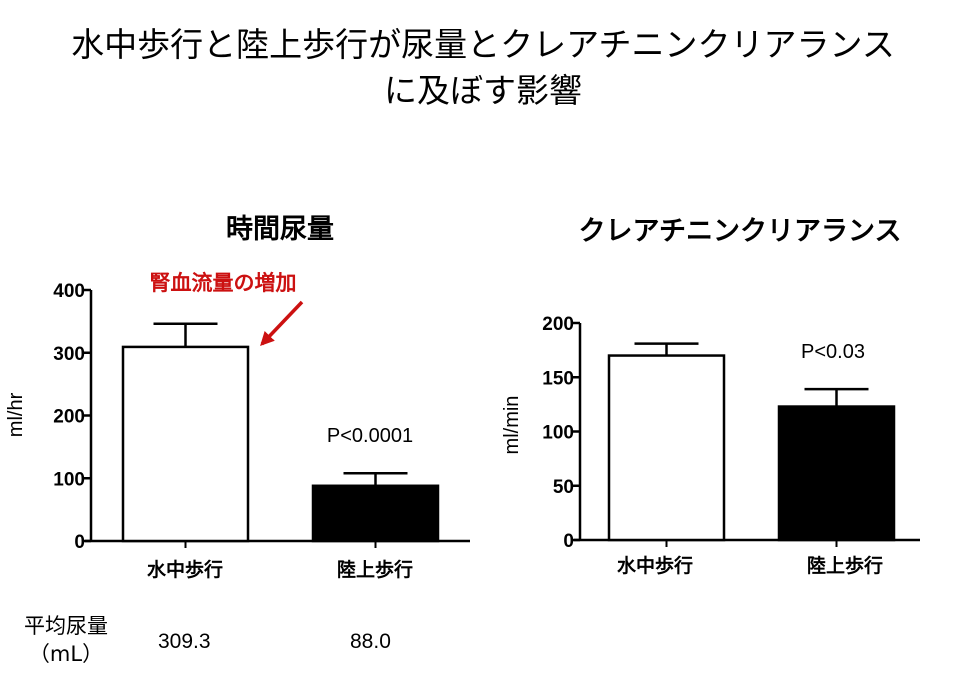 This screenshot has width=966, height=692. Describe the element at coordinates (563, 487) in the screenshot. I see `y-tick-label: 50` at that location.